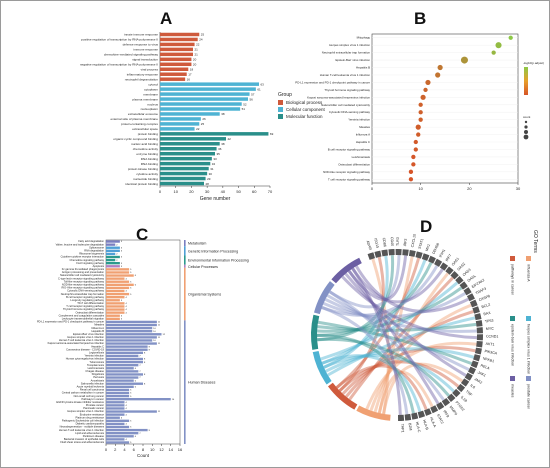  Describe the element at coordinates (420, 188) in the screenshot. I see `b-x-tick-label: 10` at that location.